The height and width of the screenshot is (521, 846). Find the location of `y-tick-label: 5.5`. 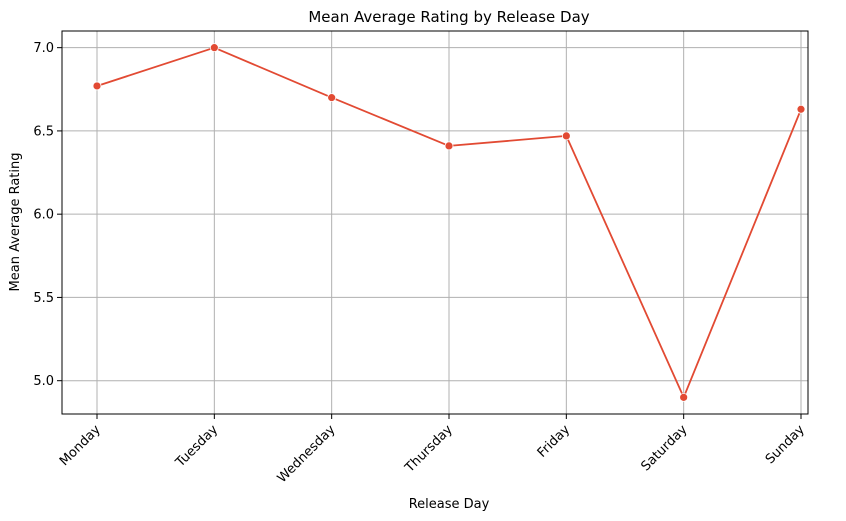

y-tick-label: 5.5 is located at coordinates (43, 298).